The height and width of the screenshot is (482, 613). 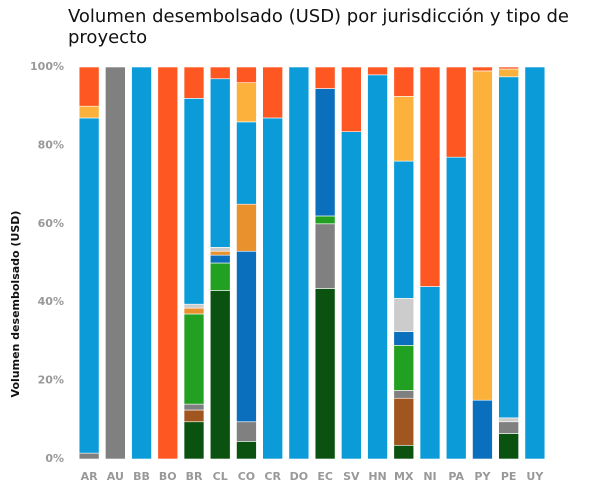 I want to click on y-tick-label: 100%, so click(x=47, y=66).